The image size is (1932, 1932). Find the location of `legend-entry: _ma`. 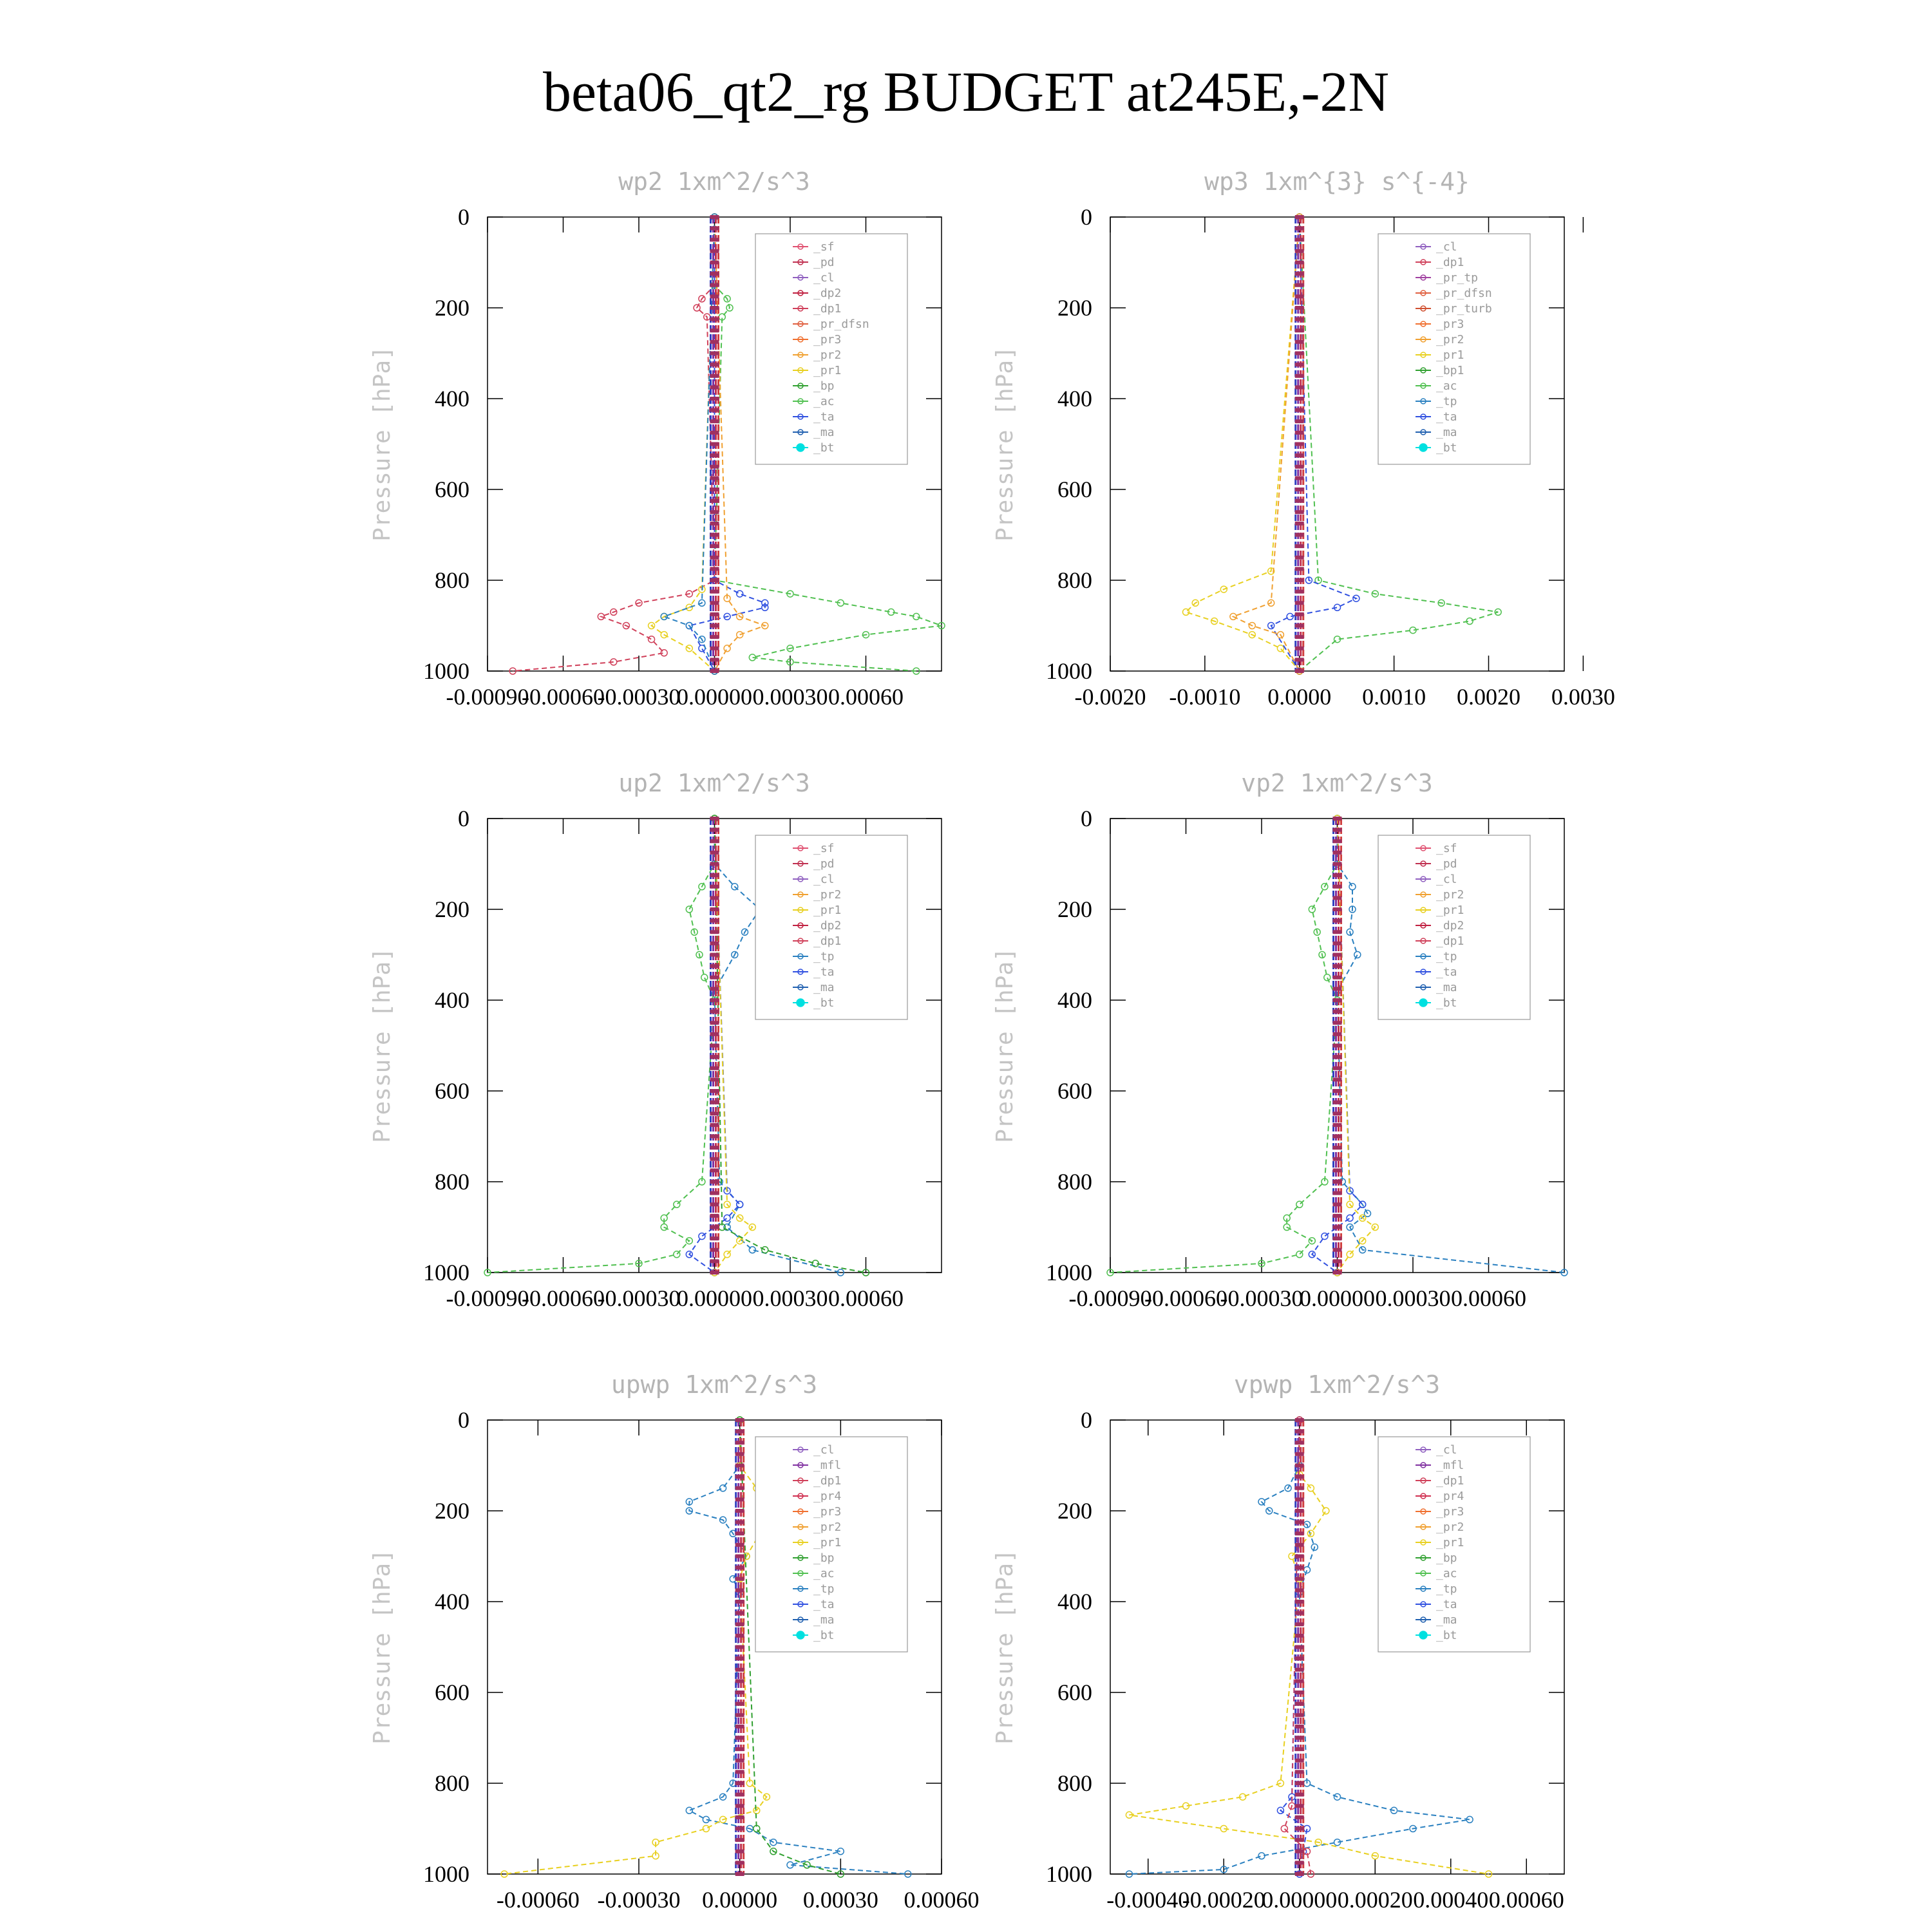

legend-entry: _ma is located at coordinates (824, 432).